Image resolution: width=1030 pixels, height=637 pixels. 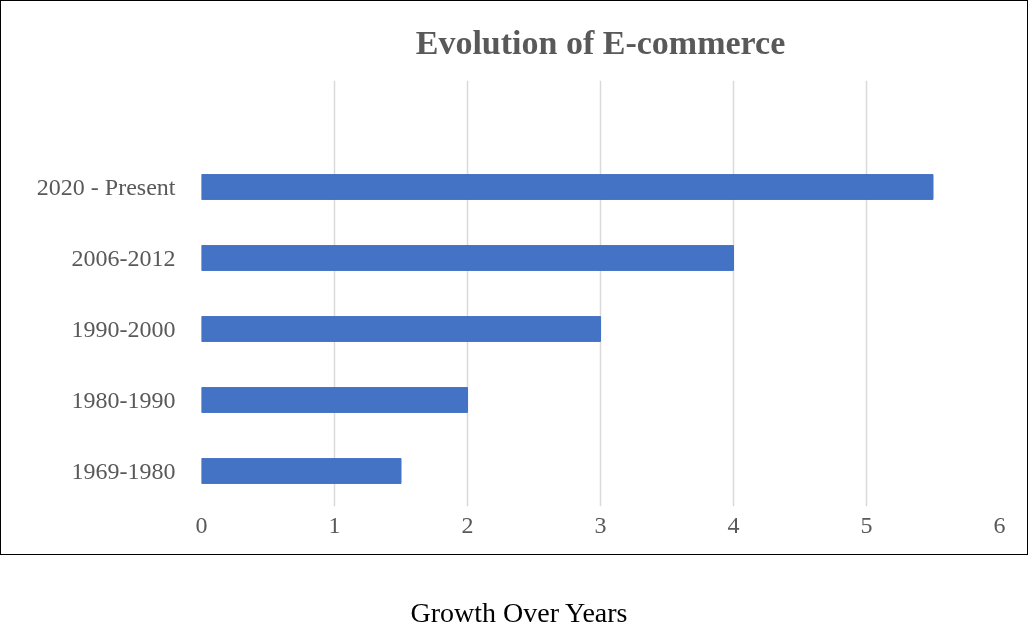 What do you see at coordinates (866, 524) in the screenshot?
I see `x-tick-label: 5` at bounding box center [866, 524].